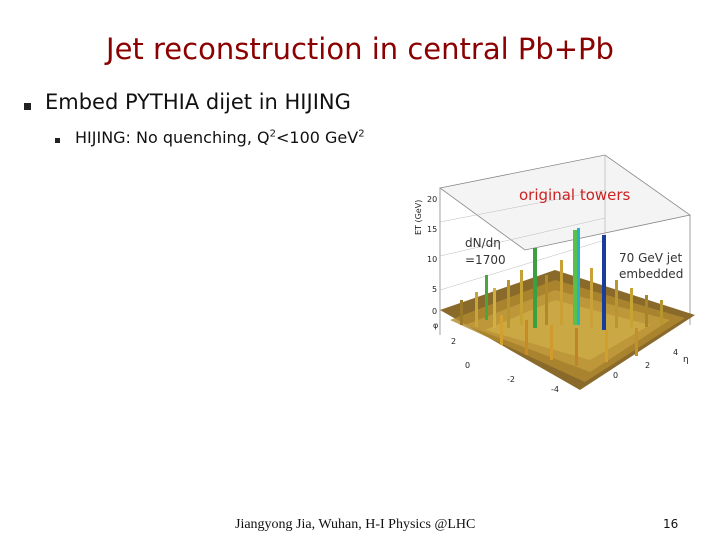 The image size is (720, 540). What do you see at coordinates (360, 49) in the screenshot?
I see `slide-title: Jet reconstruction in central Pb+Pb` at bounding box center [360, 49].